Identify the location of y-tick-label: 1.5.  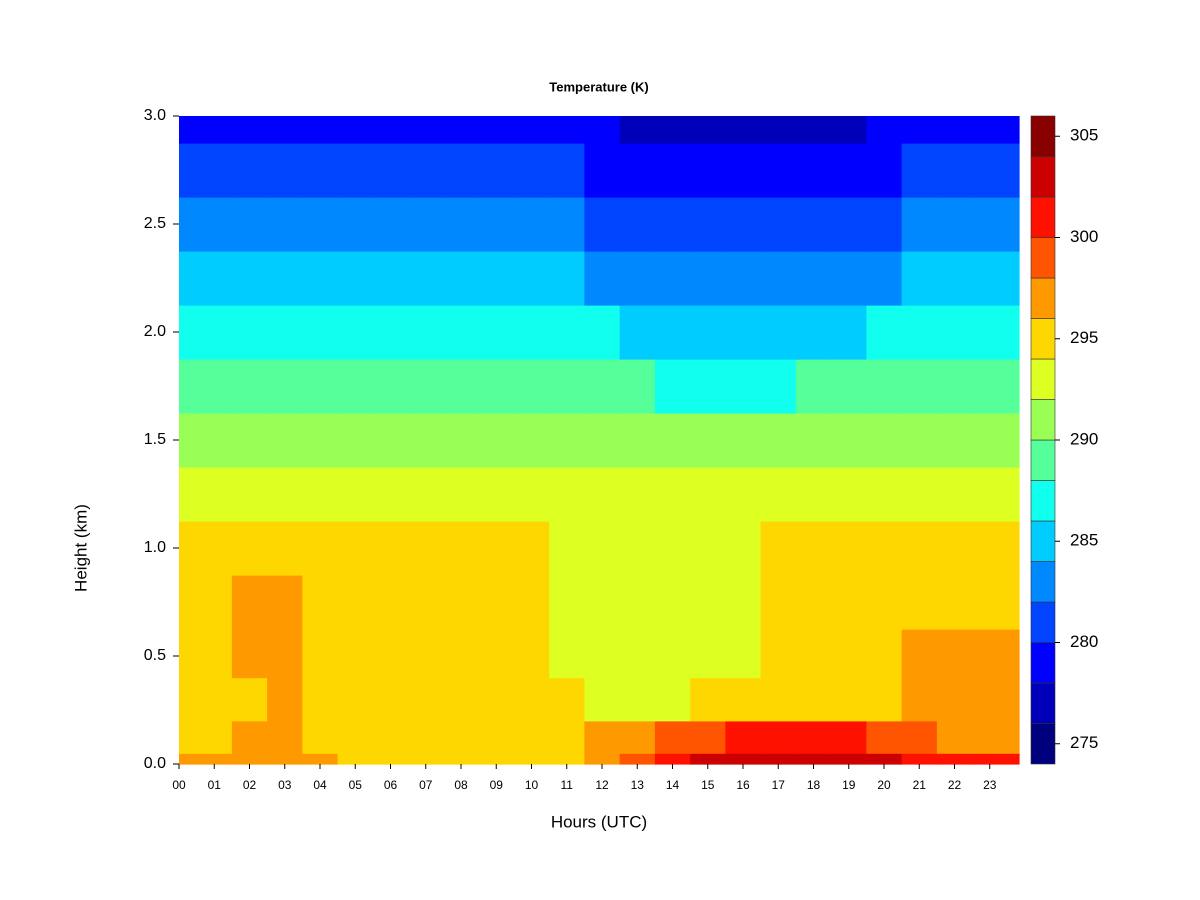
(155, 439).